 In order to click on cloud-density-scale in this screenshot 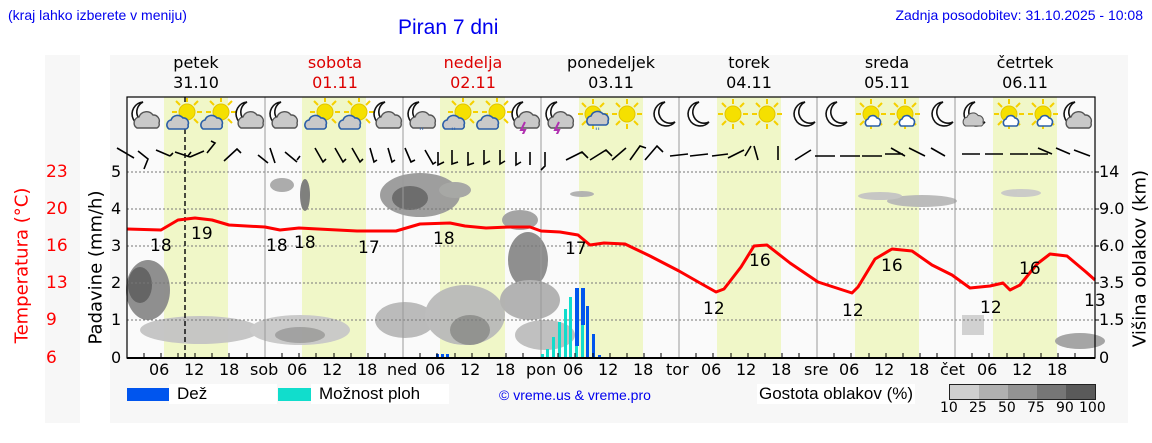, I will do `click(1022, 392)`.